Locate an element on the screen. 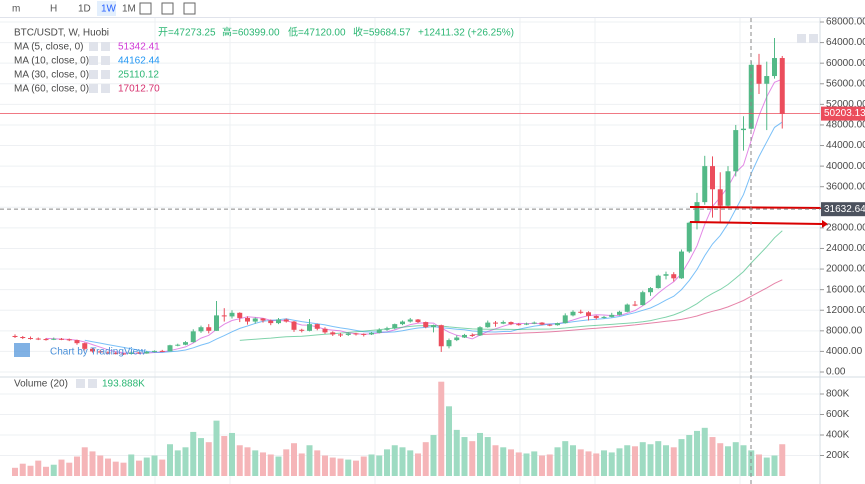  v-tick-label: 400K is located at coordinates (838, 435).